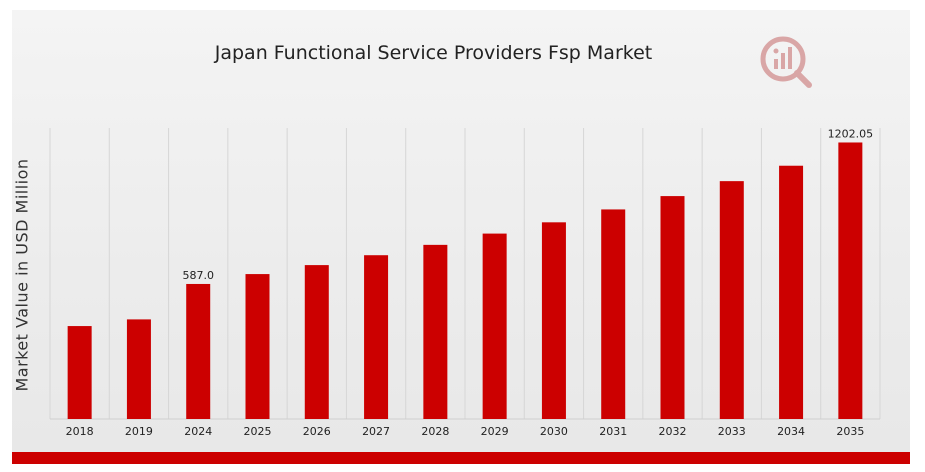  What do you see at coordinates (850, 431) in the screenshot?
I see `x-tick-label: 2035` at bounding box center [850, 431].